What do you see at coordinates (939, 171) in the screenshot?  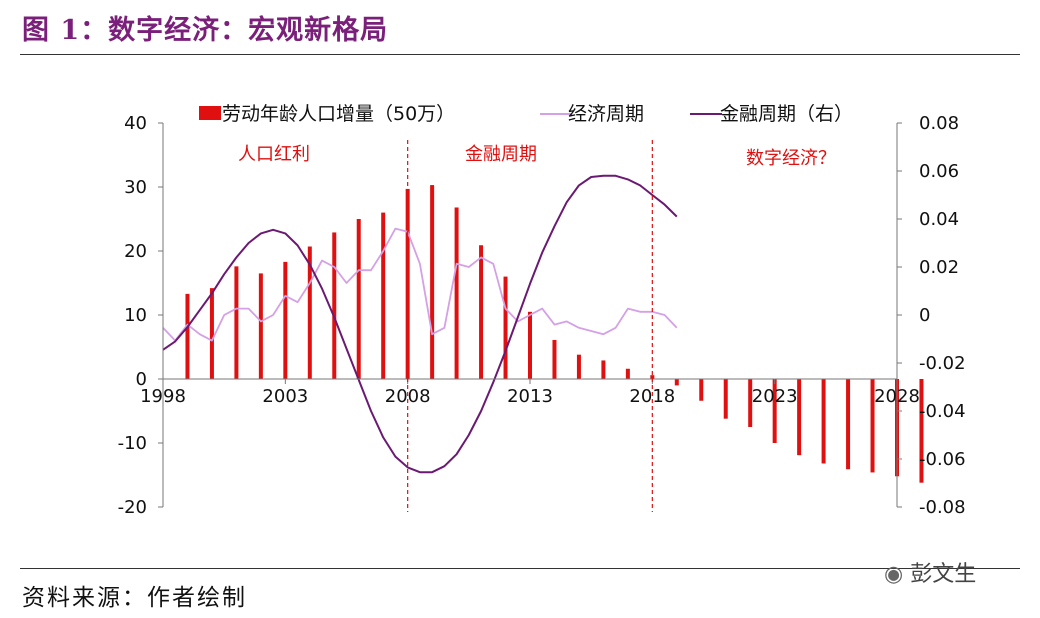 I see `right-axis-tick-label: 0.06` at bounding box center [939, 171].